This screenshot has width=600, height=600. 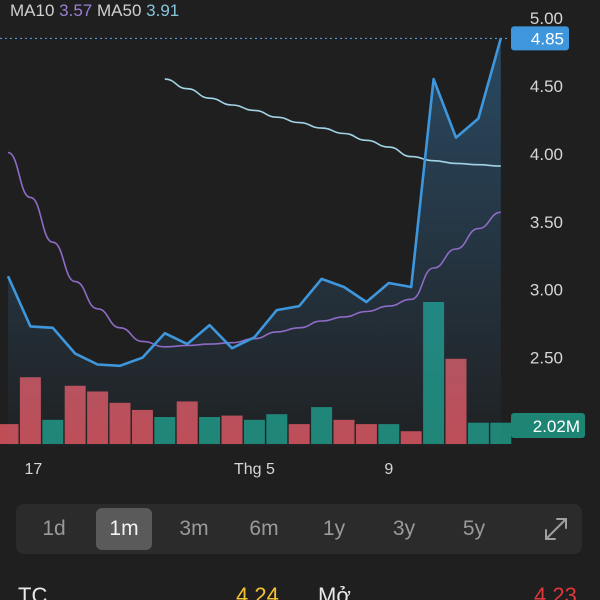 What do you see at coordinates (404, 528) in the screenshot?
I see `timeframe-3y-button: 3y` at bounding box center [404, 528].